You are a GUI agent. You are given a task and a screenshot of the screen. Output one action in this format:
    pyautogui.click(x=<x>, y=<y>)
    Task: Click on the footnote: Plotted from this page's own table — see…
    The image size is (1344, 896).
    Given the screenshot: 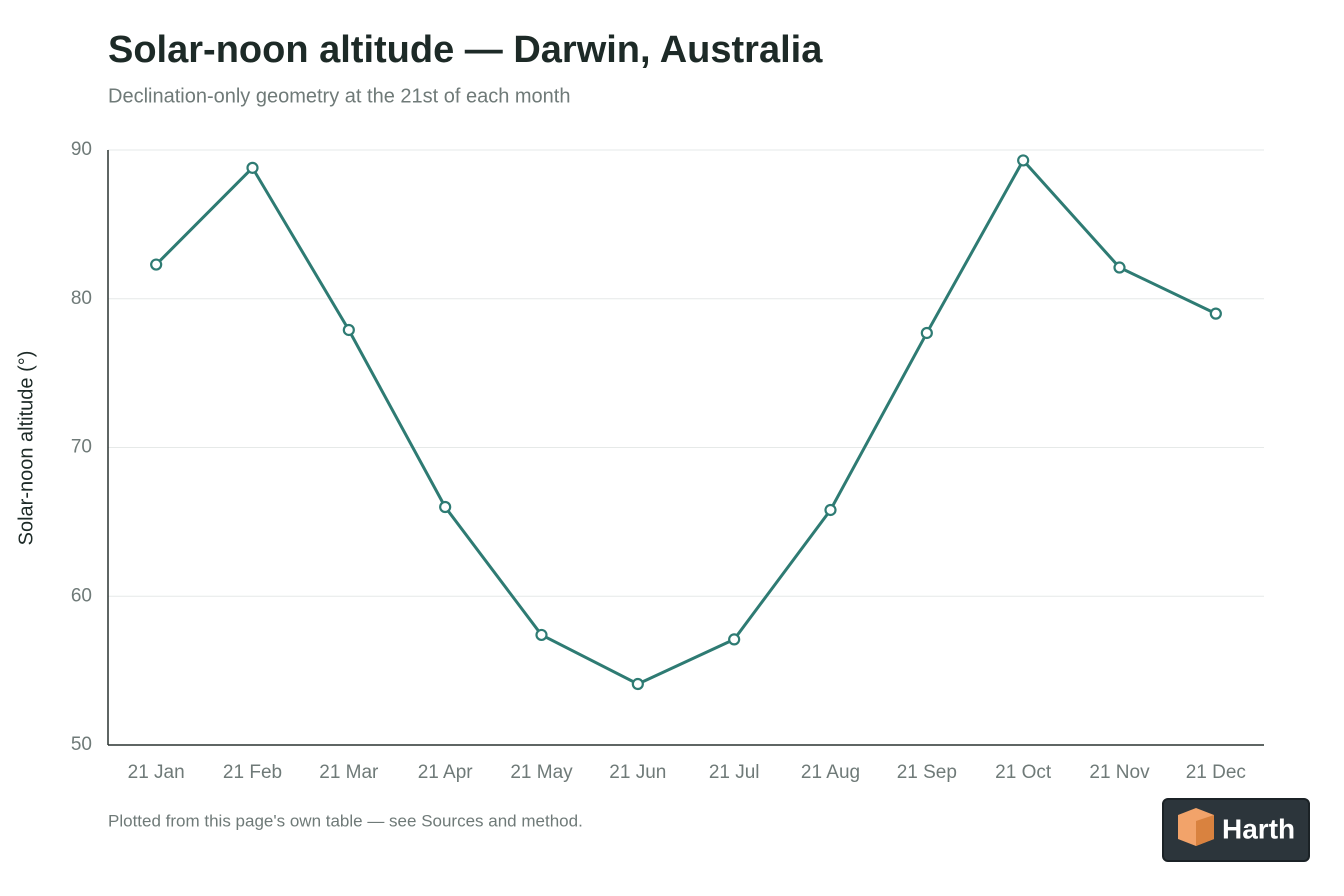 What is the action you would take?
    pyautogui.click(x=345, y=820)
    